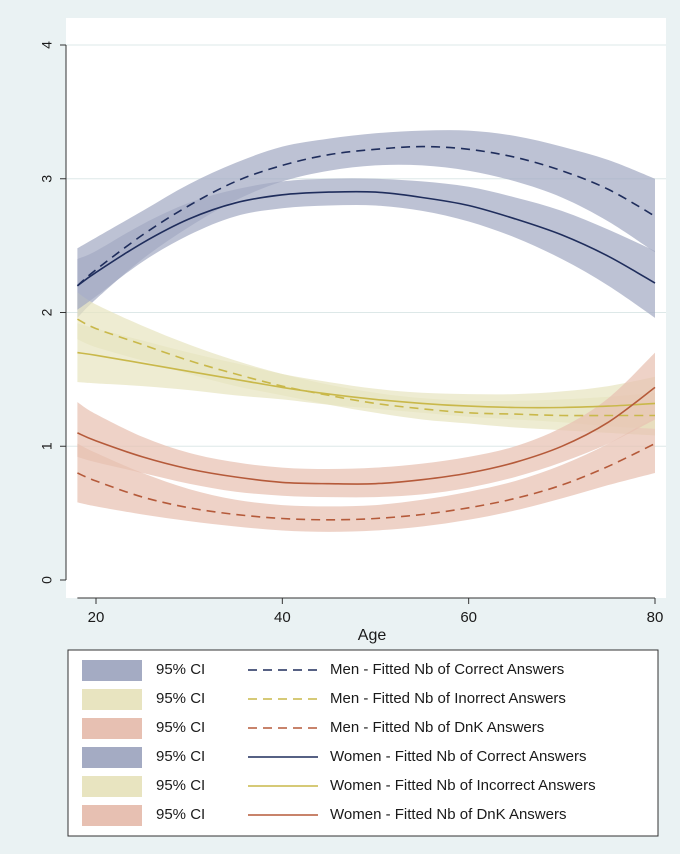 The image size is (680, 854). Describe the element at coordinates (463, 785) in the screenshot. I see `legend-series-label: Women - Fitted Nb of Incorrect Answers` at that location.